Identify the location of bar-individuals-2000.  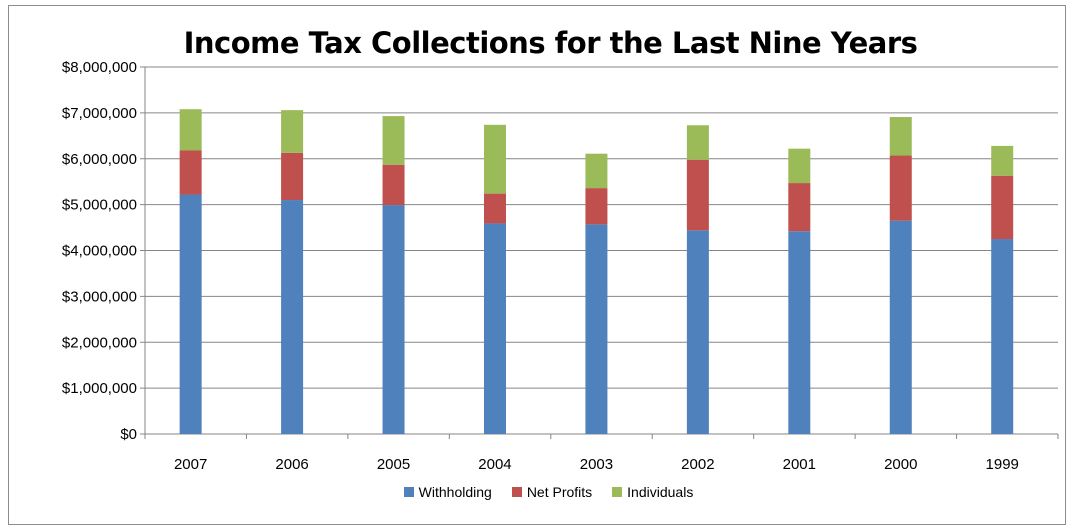
(900, 136).